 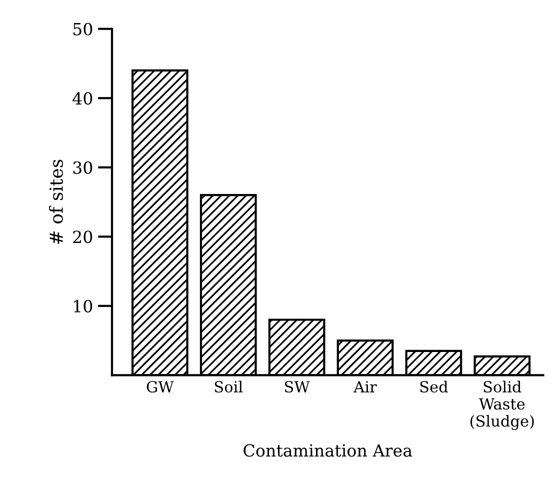 What do you see at coordinates (328, 450) in the screenshot?
I see `x-axis-title: Contamination Area` at bounding box center [328, 450].